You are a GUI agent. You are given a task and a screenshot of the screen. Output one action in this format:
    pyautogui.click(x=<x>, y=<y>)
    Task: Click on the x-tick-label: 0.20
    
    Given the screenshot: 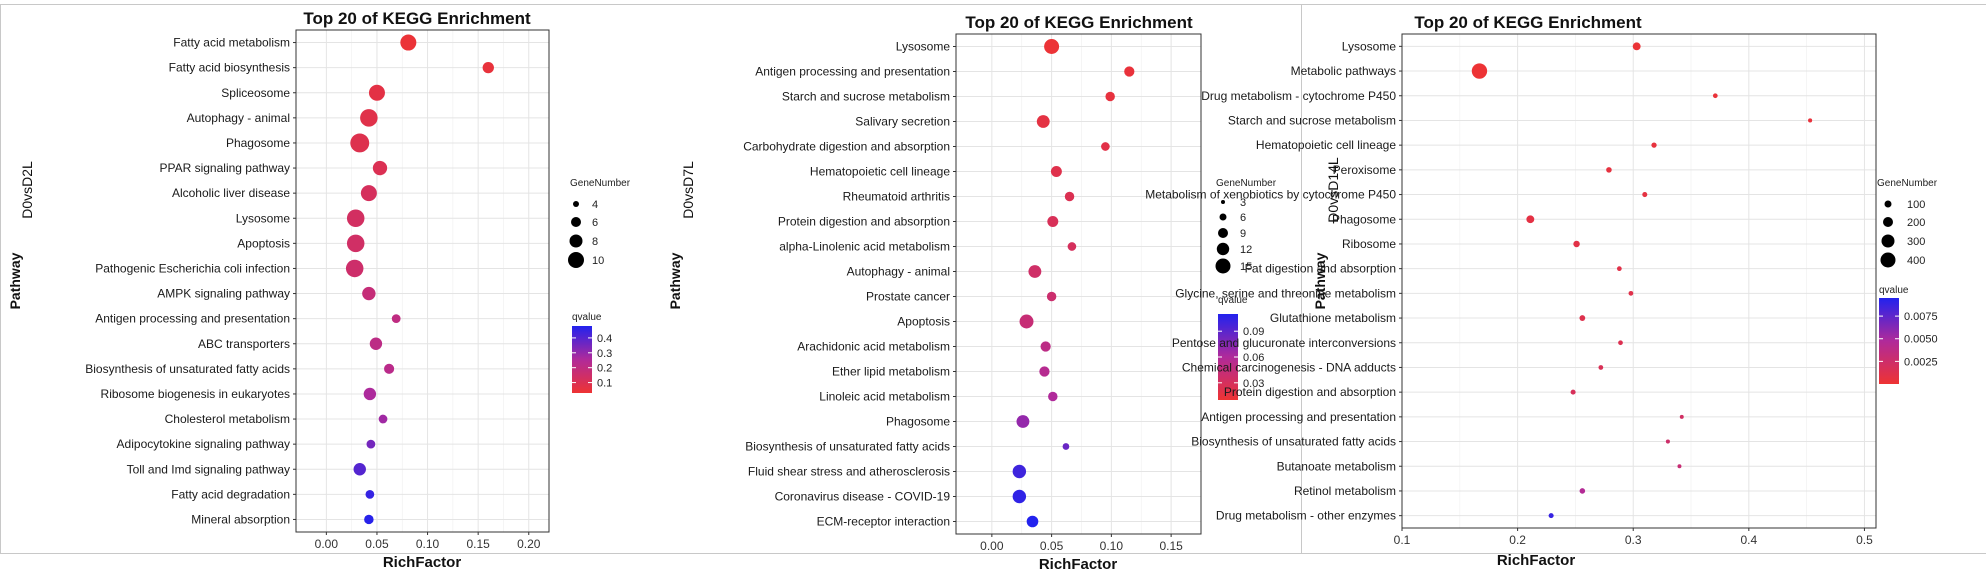 What is the action you would take?
    pyautogui.click(x=529, y=544)
    